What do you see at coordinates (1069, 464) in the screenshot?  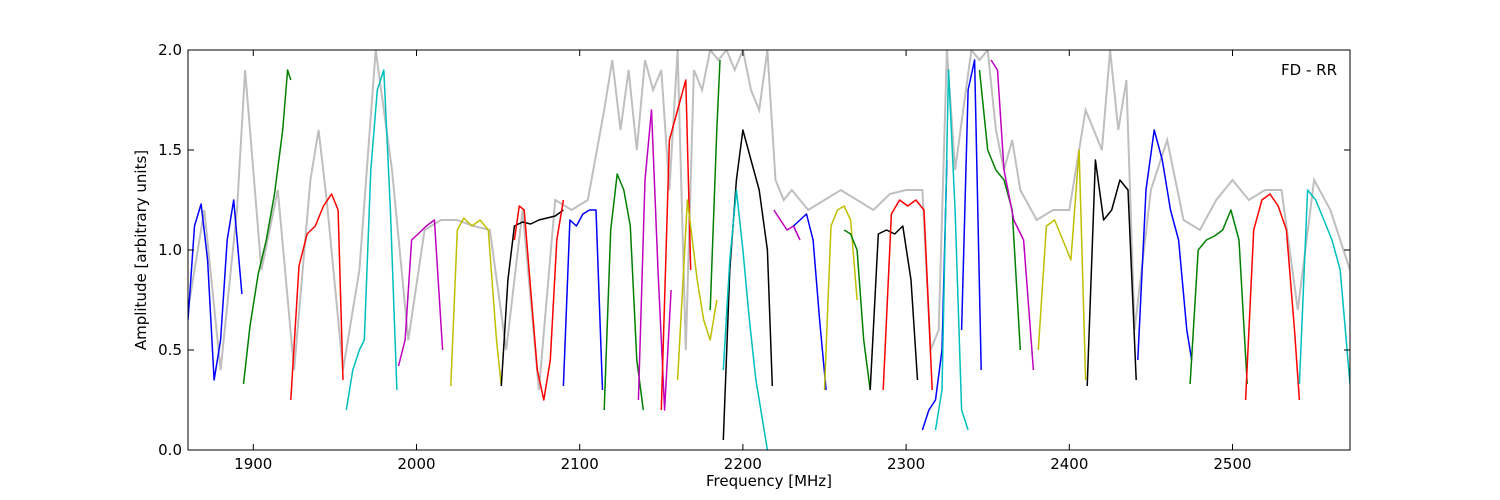 I see `x-tick-label: 2400` at bounding box center [1069, 464].